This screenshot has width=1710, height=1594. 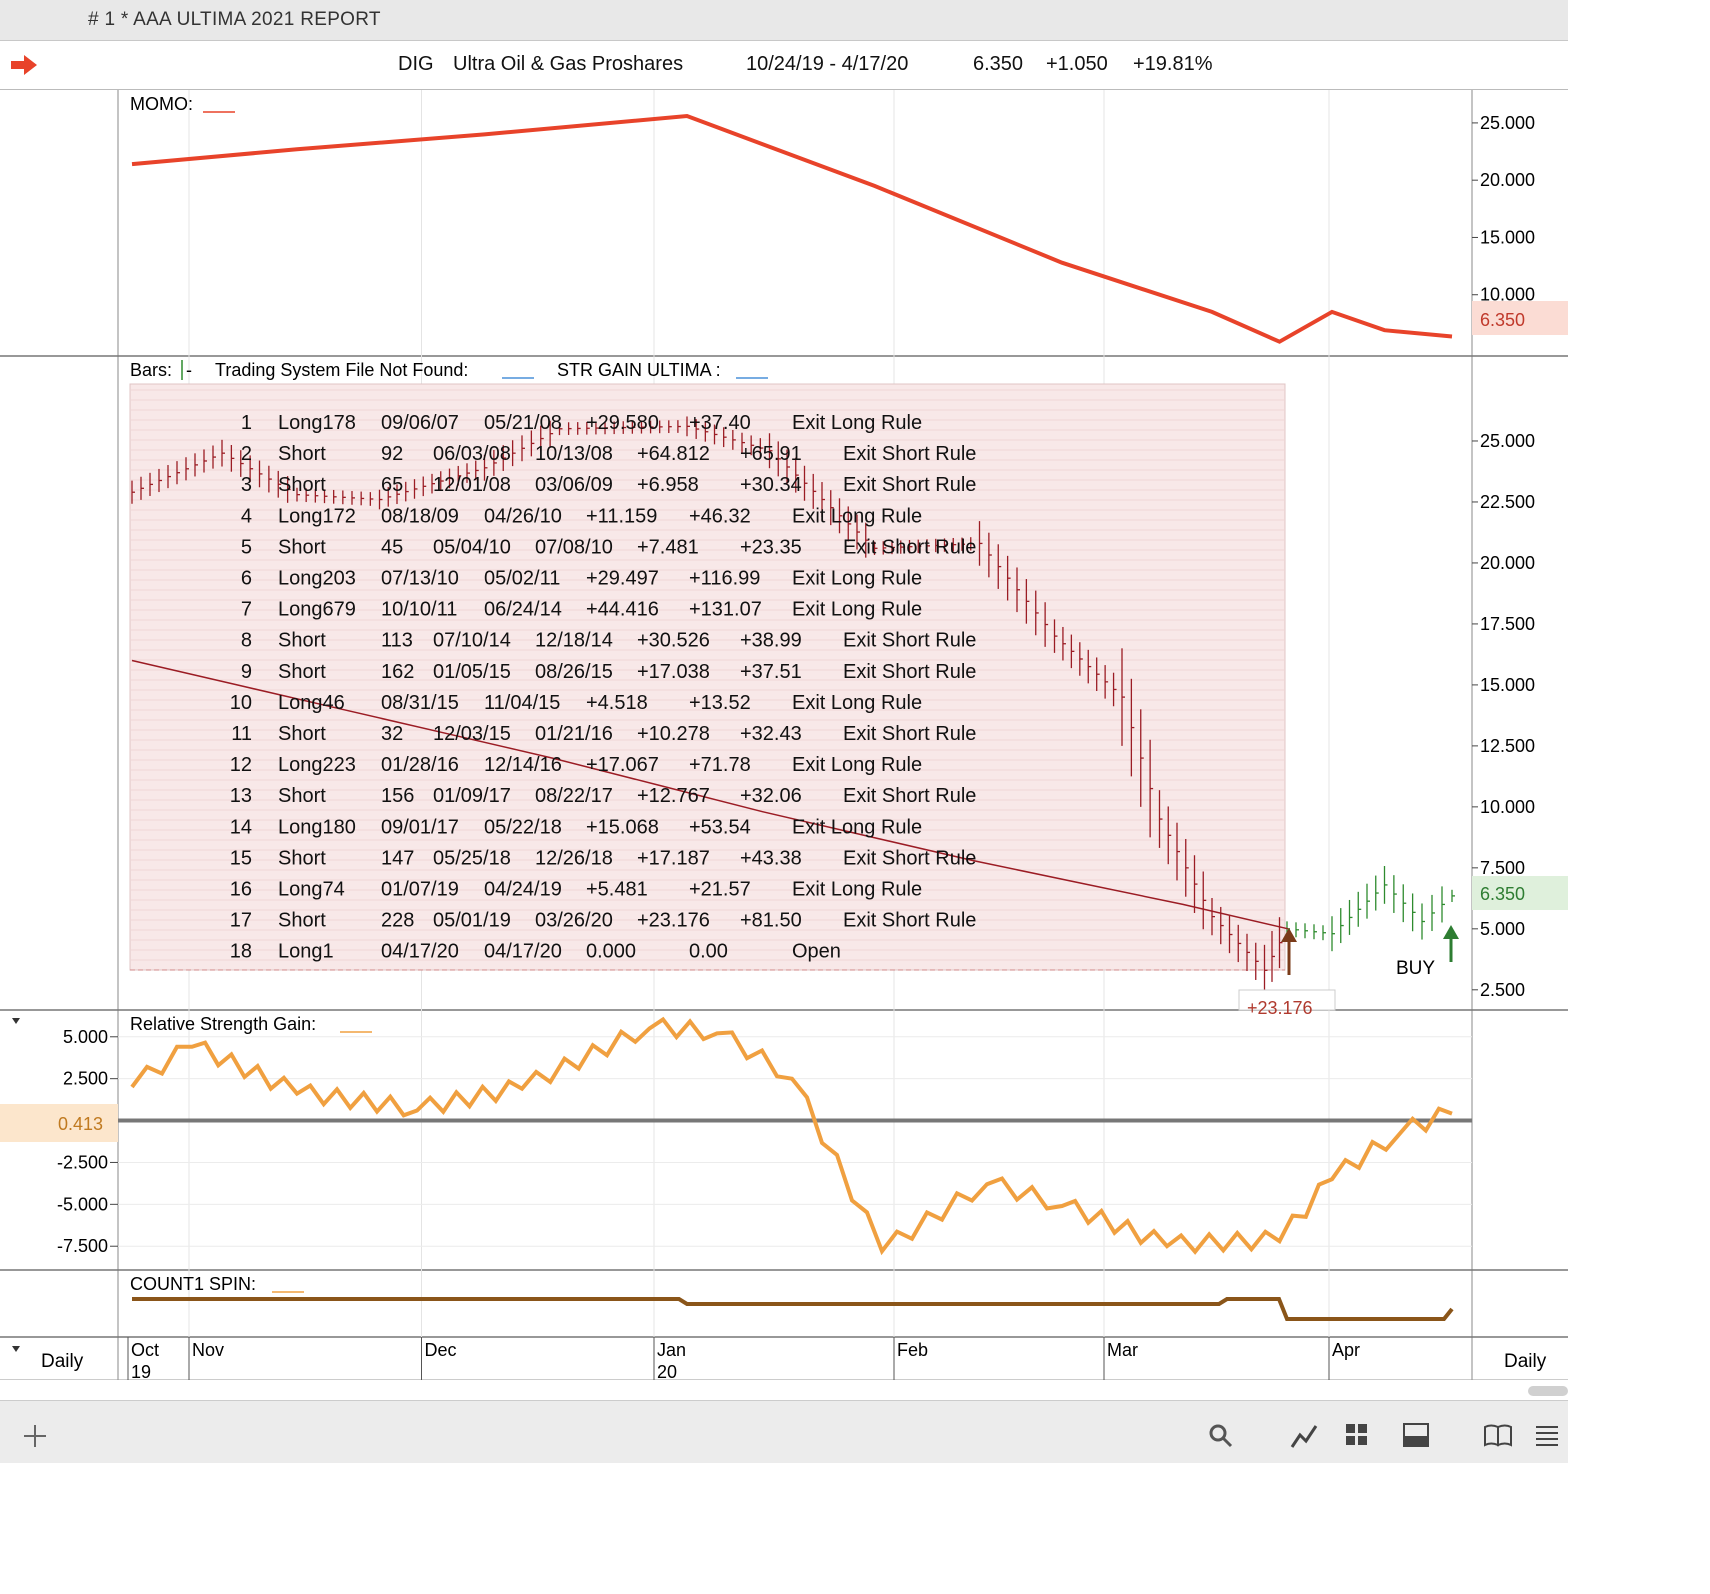 What do you see at coordinates (35, 1438) in the screenshot?
I see `add-icon` at bounding box center [35, 1438].